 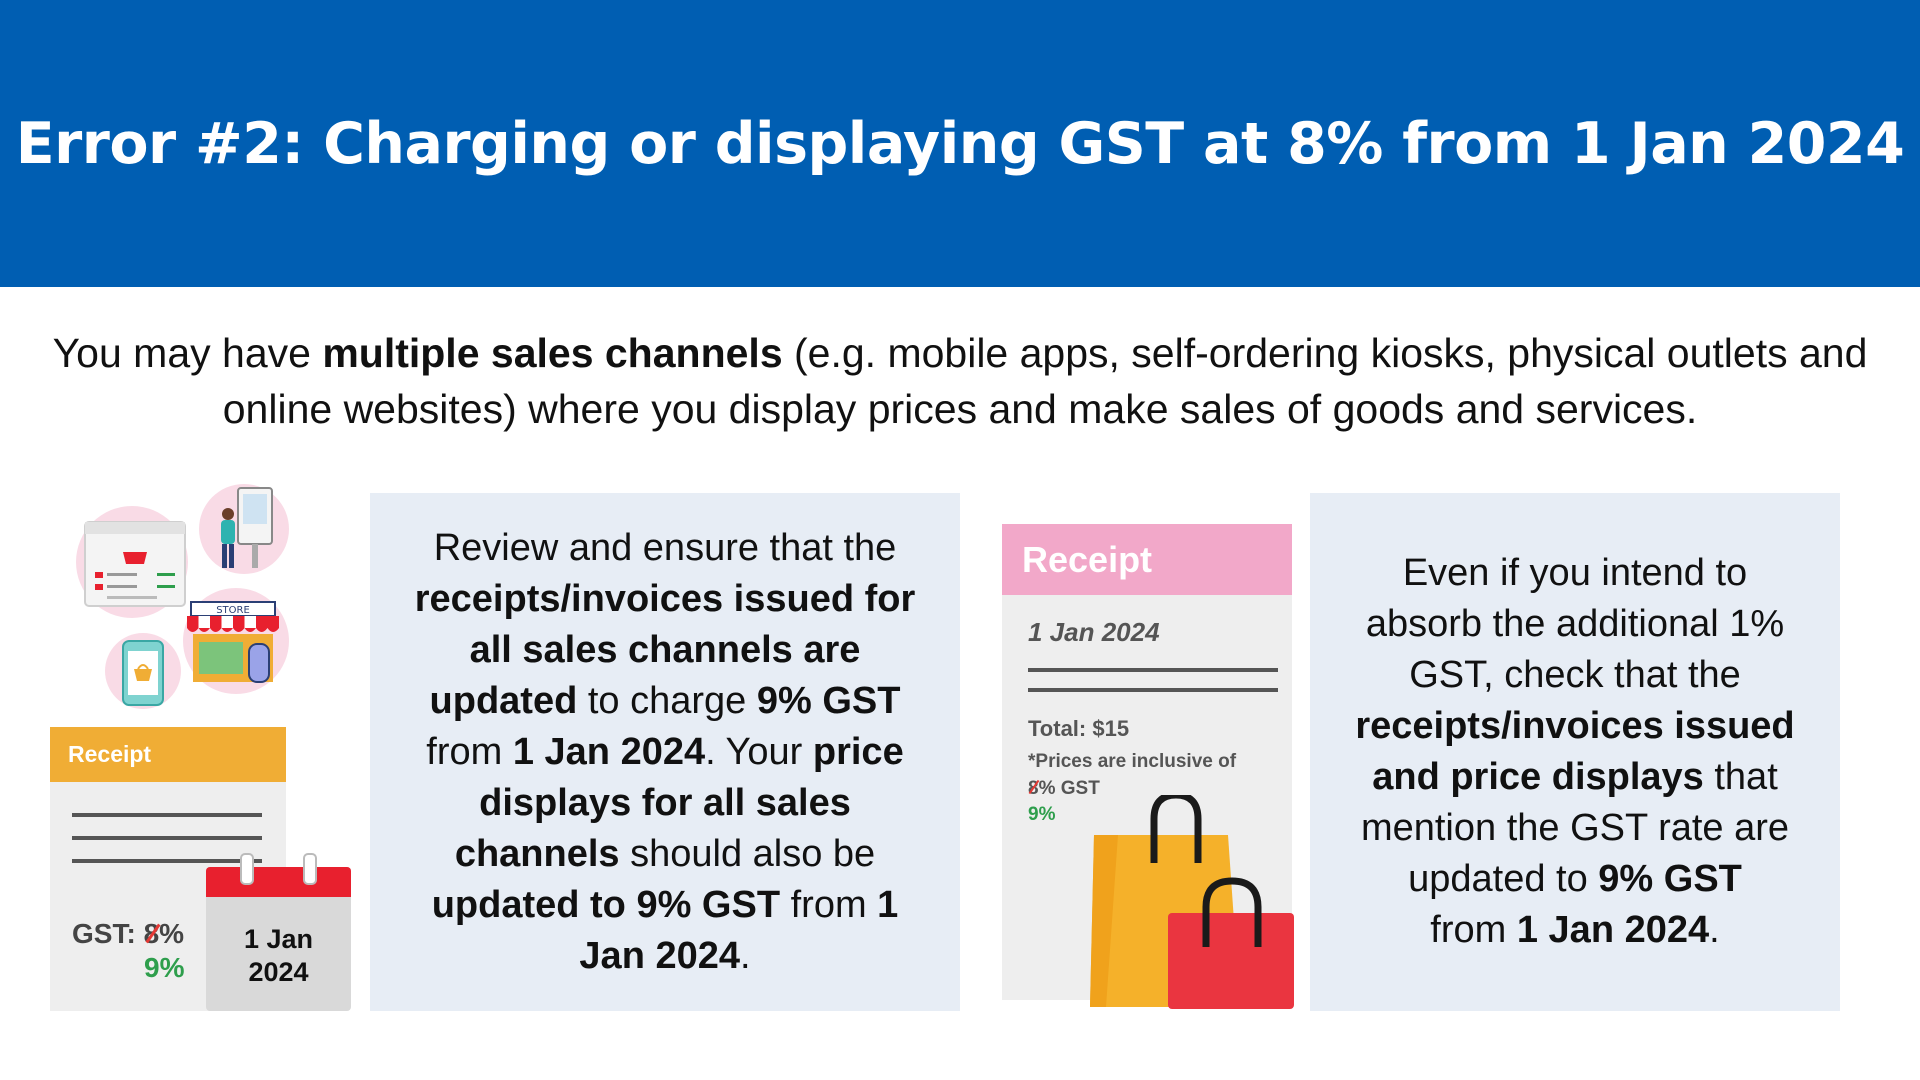 I want to click on shop-window-icon, so click(x=135, y=564).